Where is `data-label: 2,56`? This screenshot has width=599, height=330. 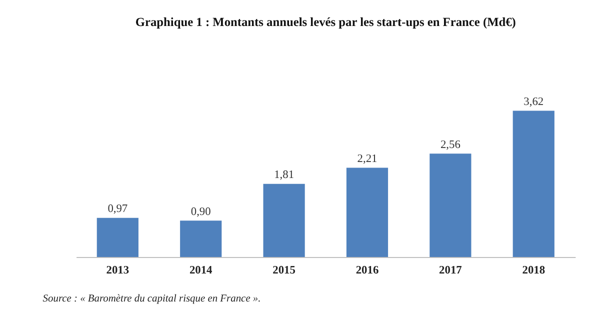
data-label: 2,56 is located at coordinates (450, 144).